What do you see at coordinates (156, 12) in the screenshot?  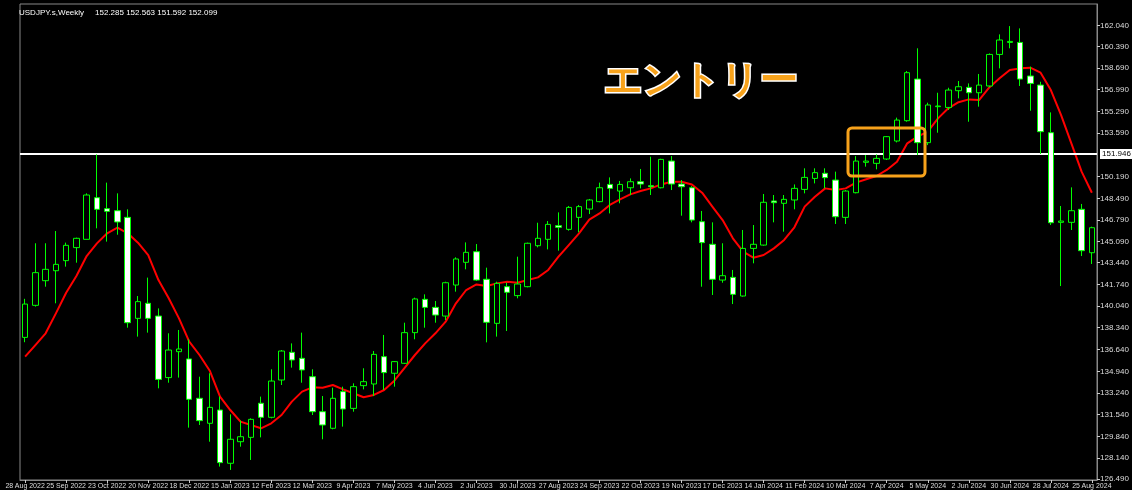 I see `chart-subtitle: 152.285 152.563 151.592 152.099` at bounding box center [156, 12].